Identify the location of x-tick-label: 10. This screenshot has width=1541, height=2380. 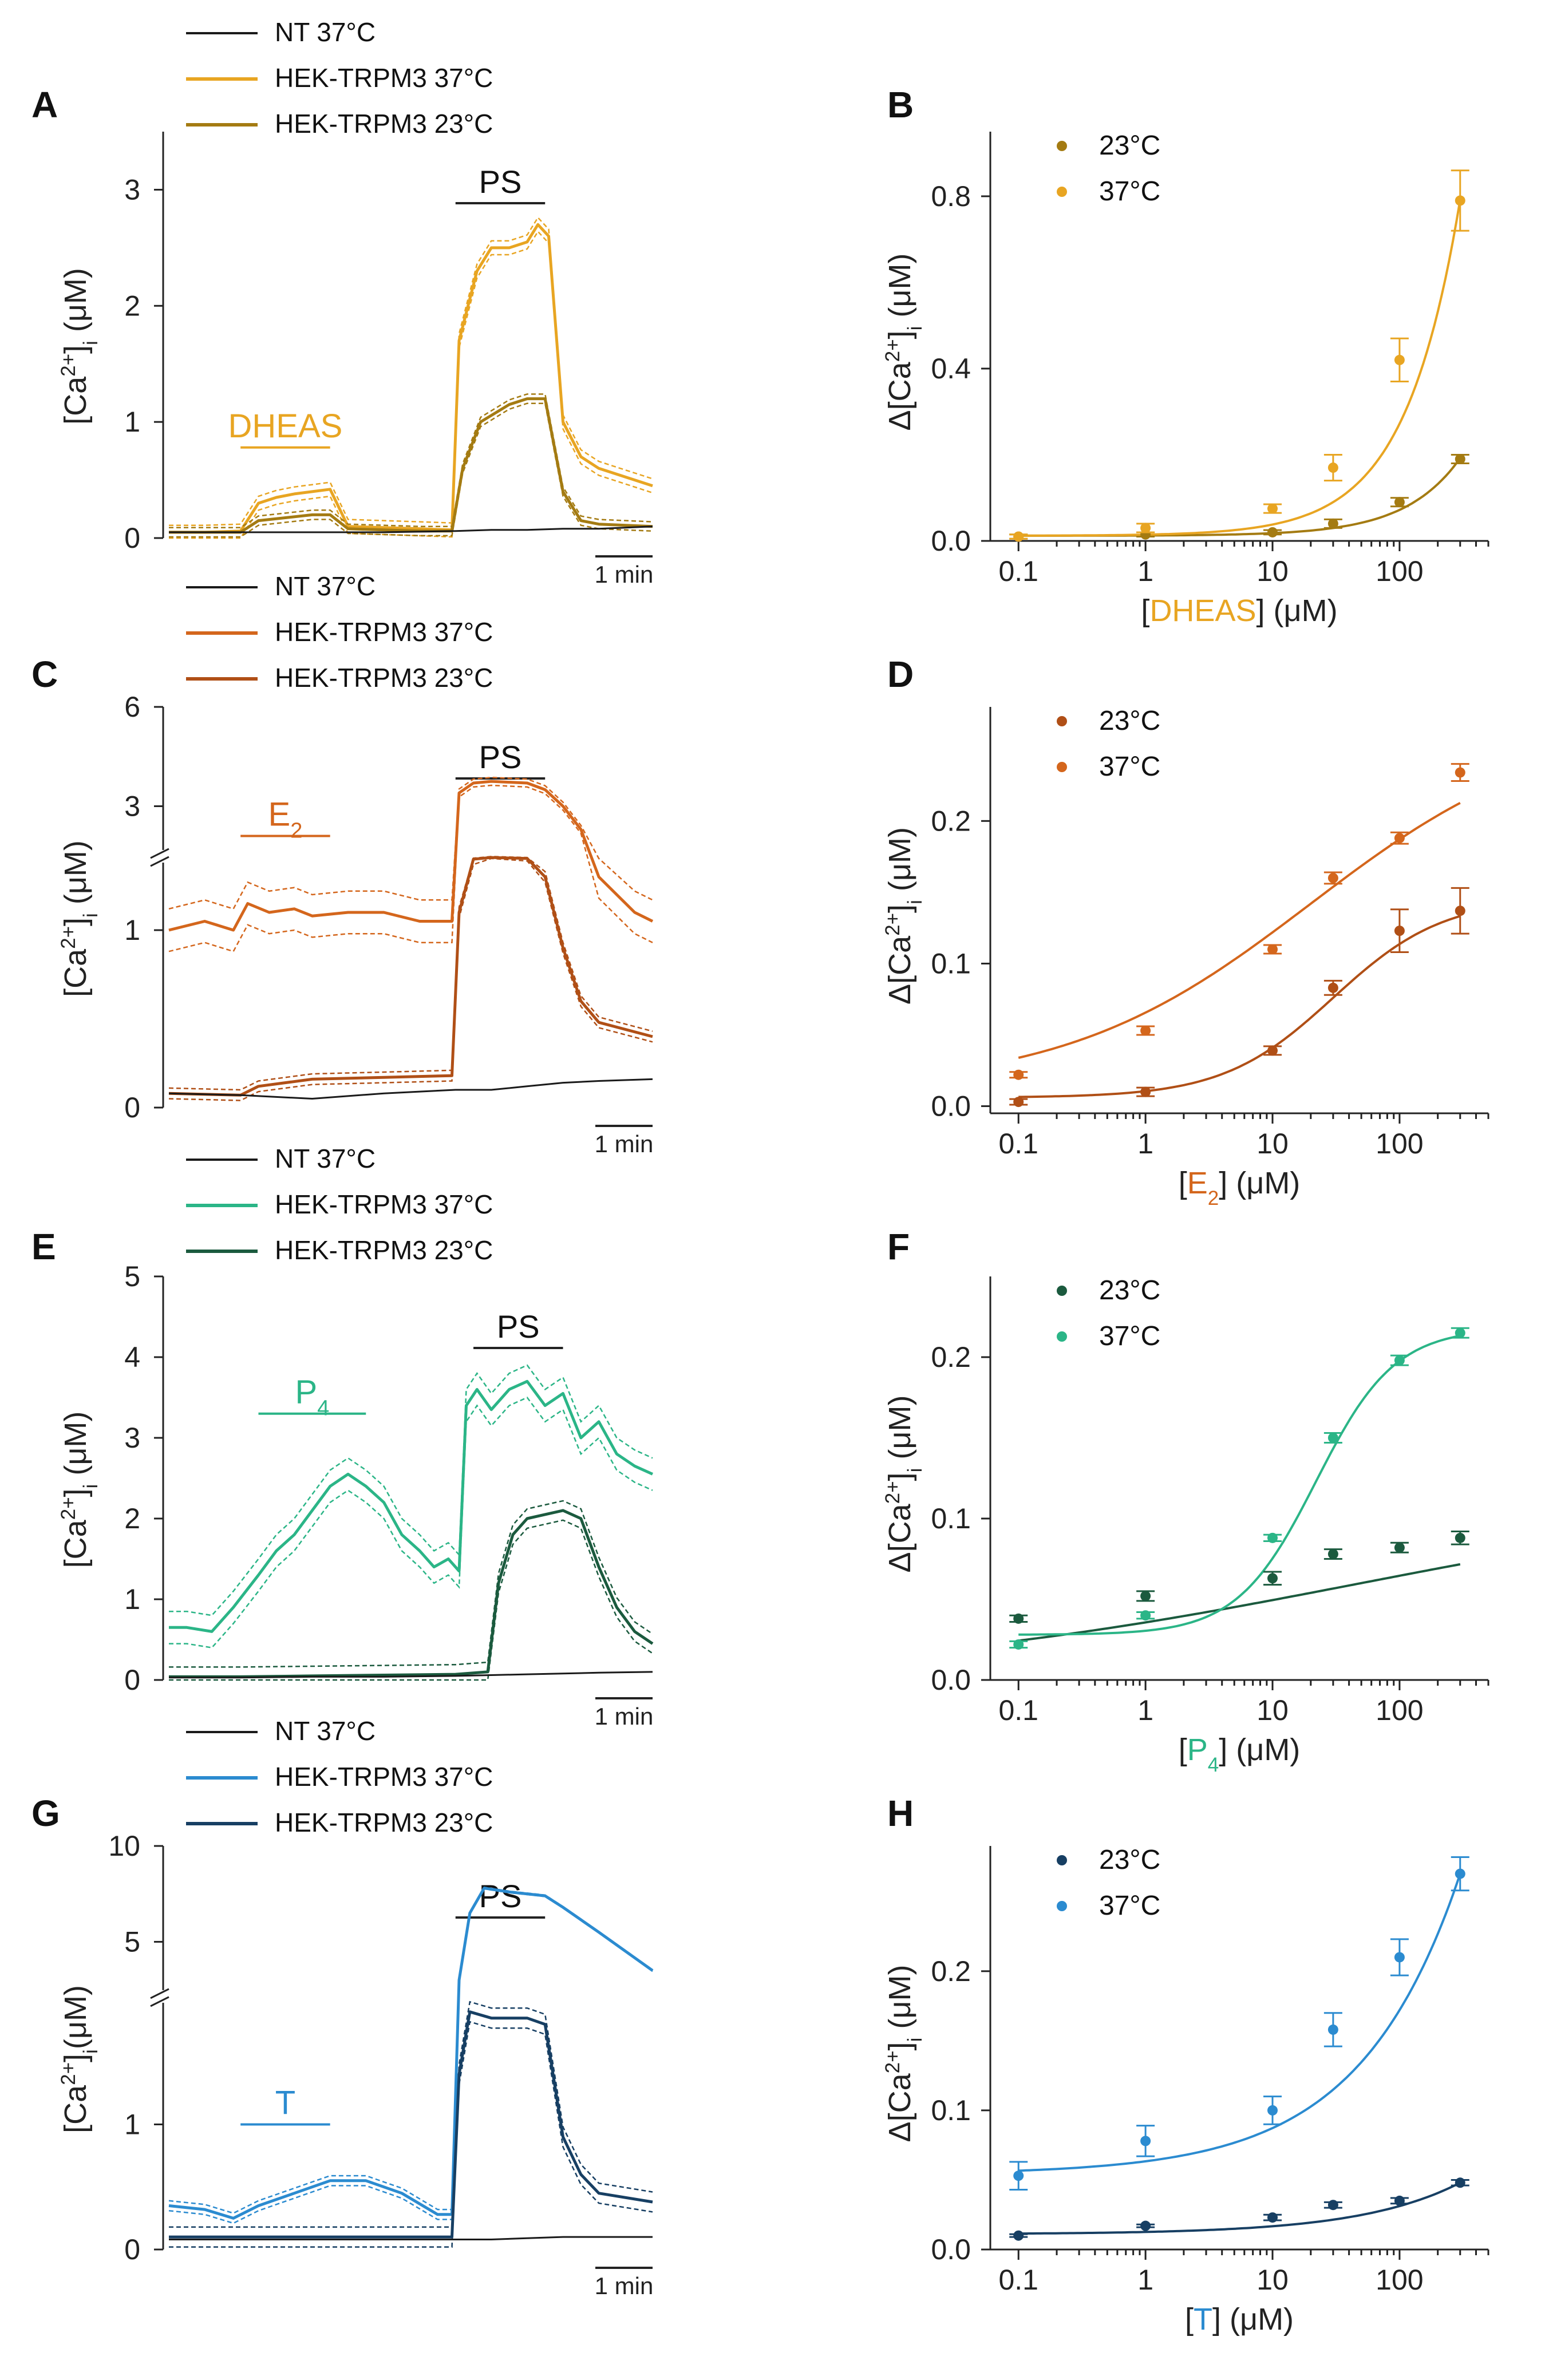
(1272, 2280).